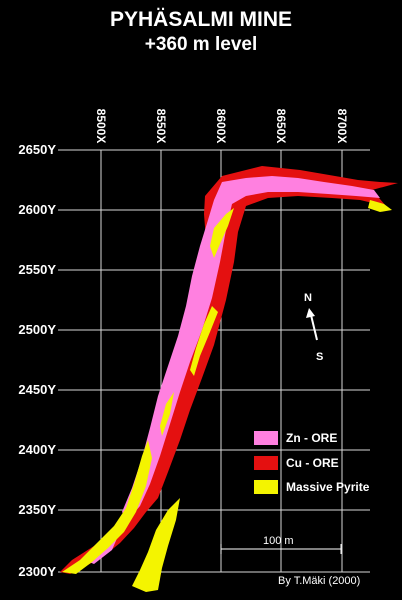  Describe the element at coordinates (266, 438) in the screenshot. I see `legend-swatch-zn` at that location.